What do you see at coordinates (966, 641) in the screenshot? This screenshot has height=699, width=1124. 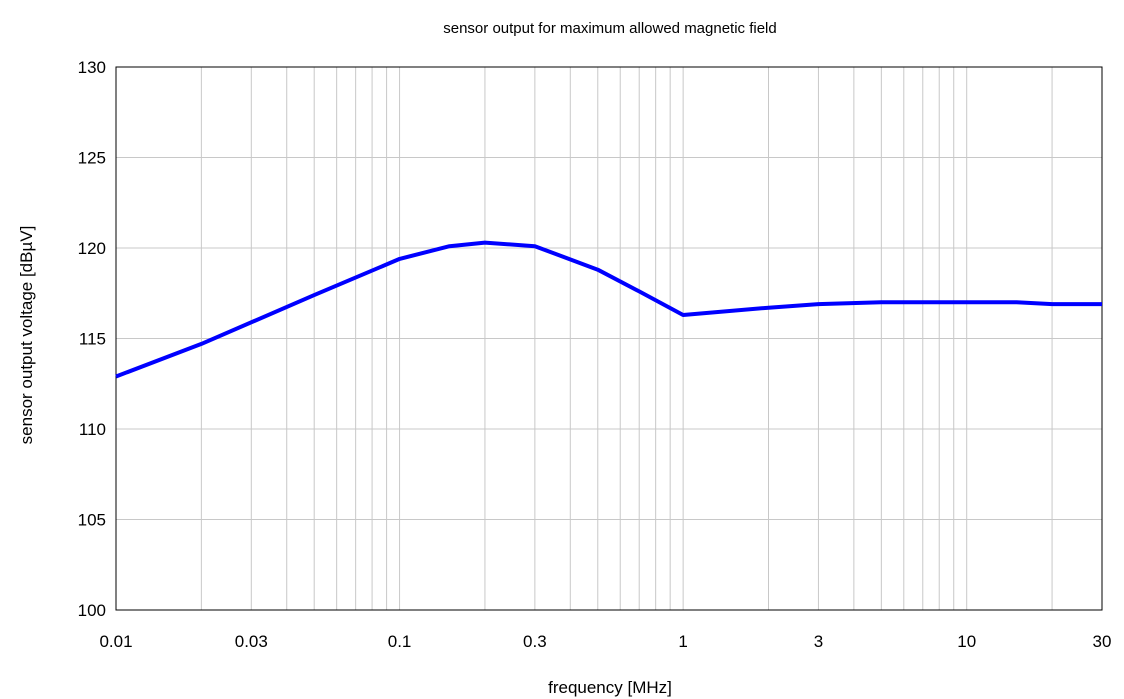 I see `x-tick-label: 10` at bounding box center [966, 641].